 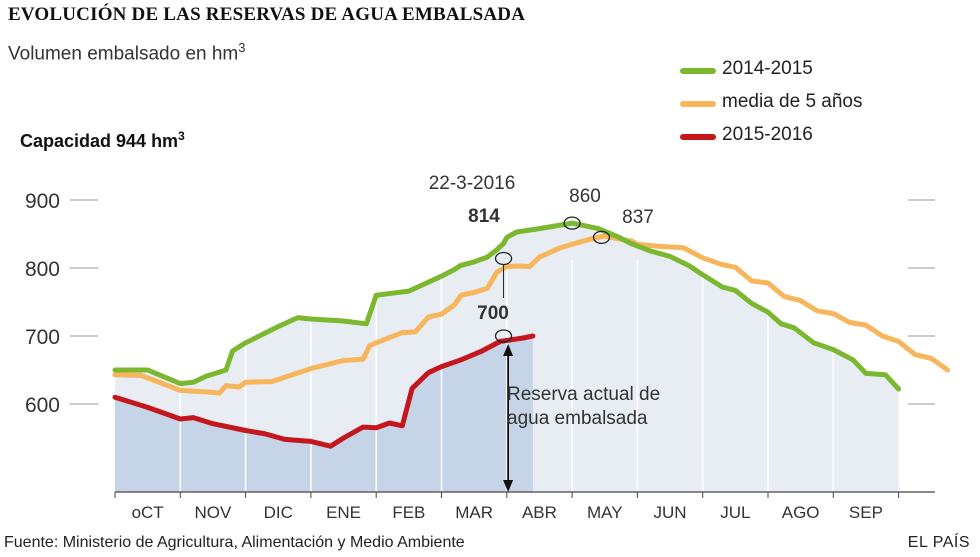 I want to click on x-tick-label: oCT, so click(x=148, y=512).